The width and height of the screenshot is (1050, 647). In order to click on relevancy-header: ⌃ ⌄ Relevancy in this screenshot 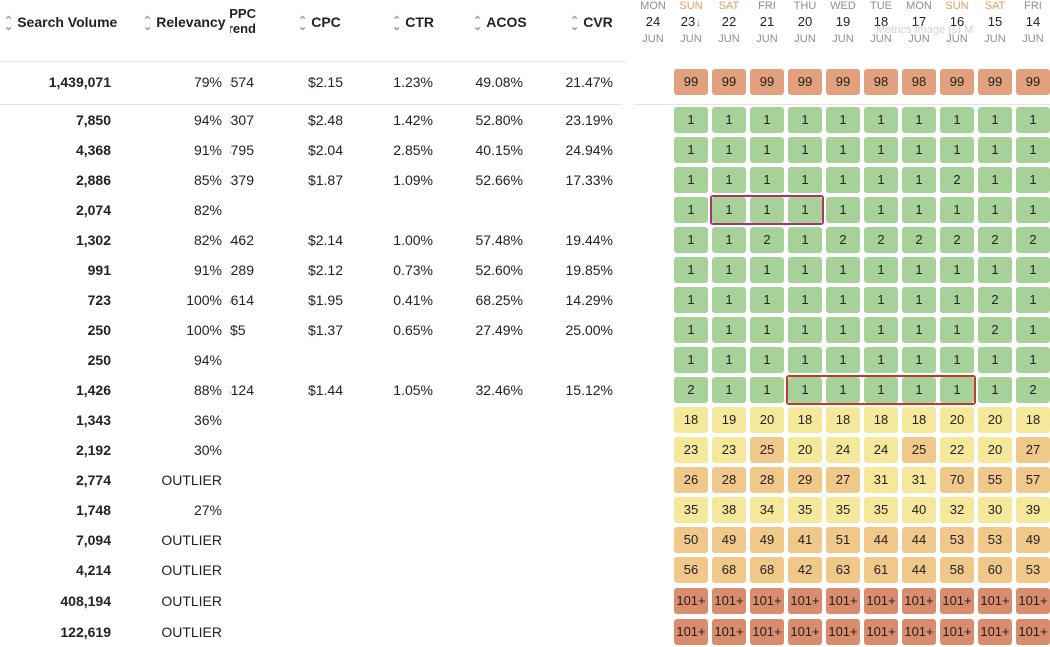, I will do `click(184, 23)`.